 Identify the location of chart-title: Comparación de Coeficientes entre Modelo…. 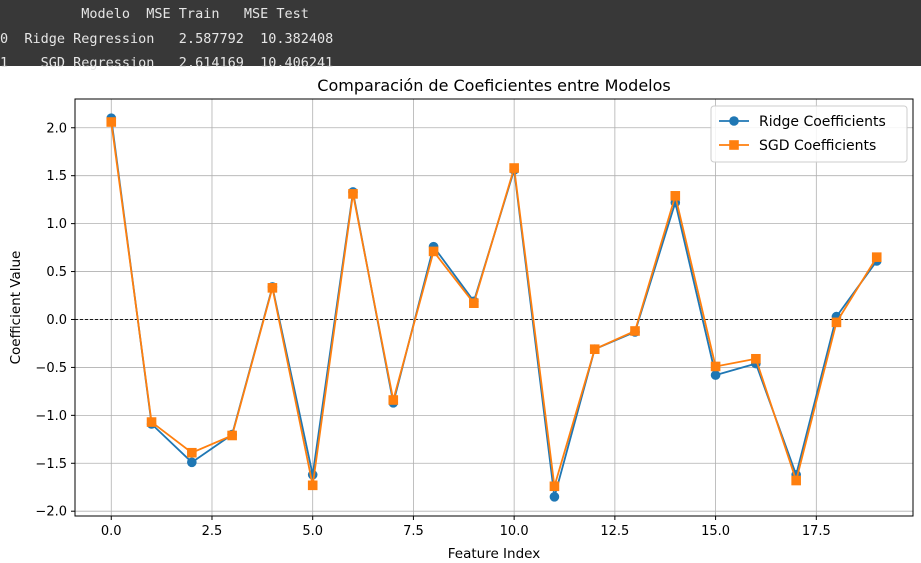
(493, 85).